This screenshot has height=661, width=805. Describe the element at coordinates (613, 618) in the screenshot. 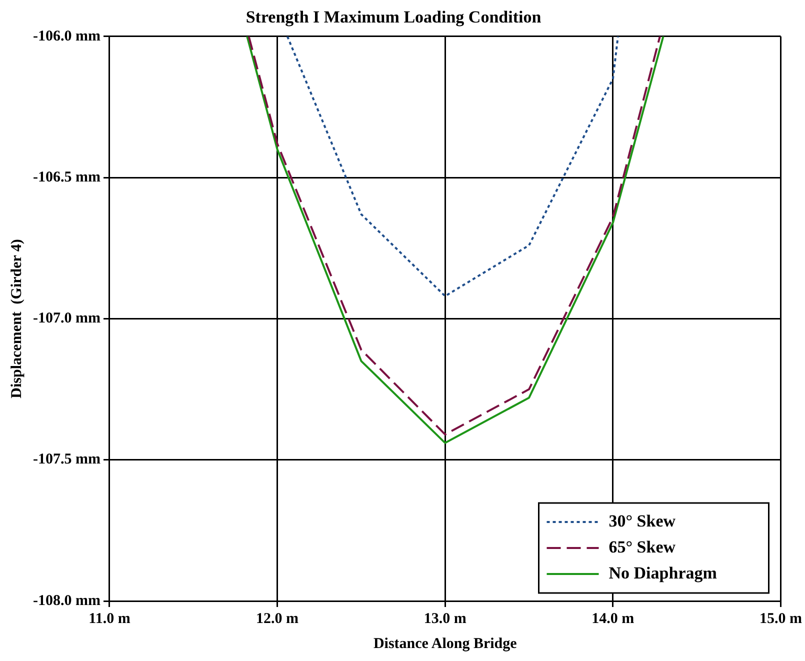

I see `x-tick-label: 14.0 m` at that location.